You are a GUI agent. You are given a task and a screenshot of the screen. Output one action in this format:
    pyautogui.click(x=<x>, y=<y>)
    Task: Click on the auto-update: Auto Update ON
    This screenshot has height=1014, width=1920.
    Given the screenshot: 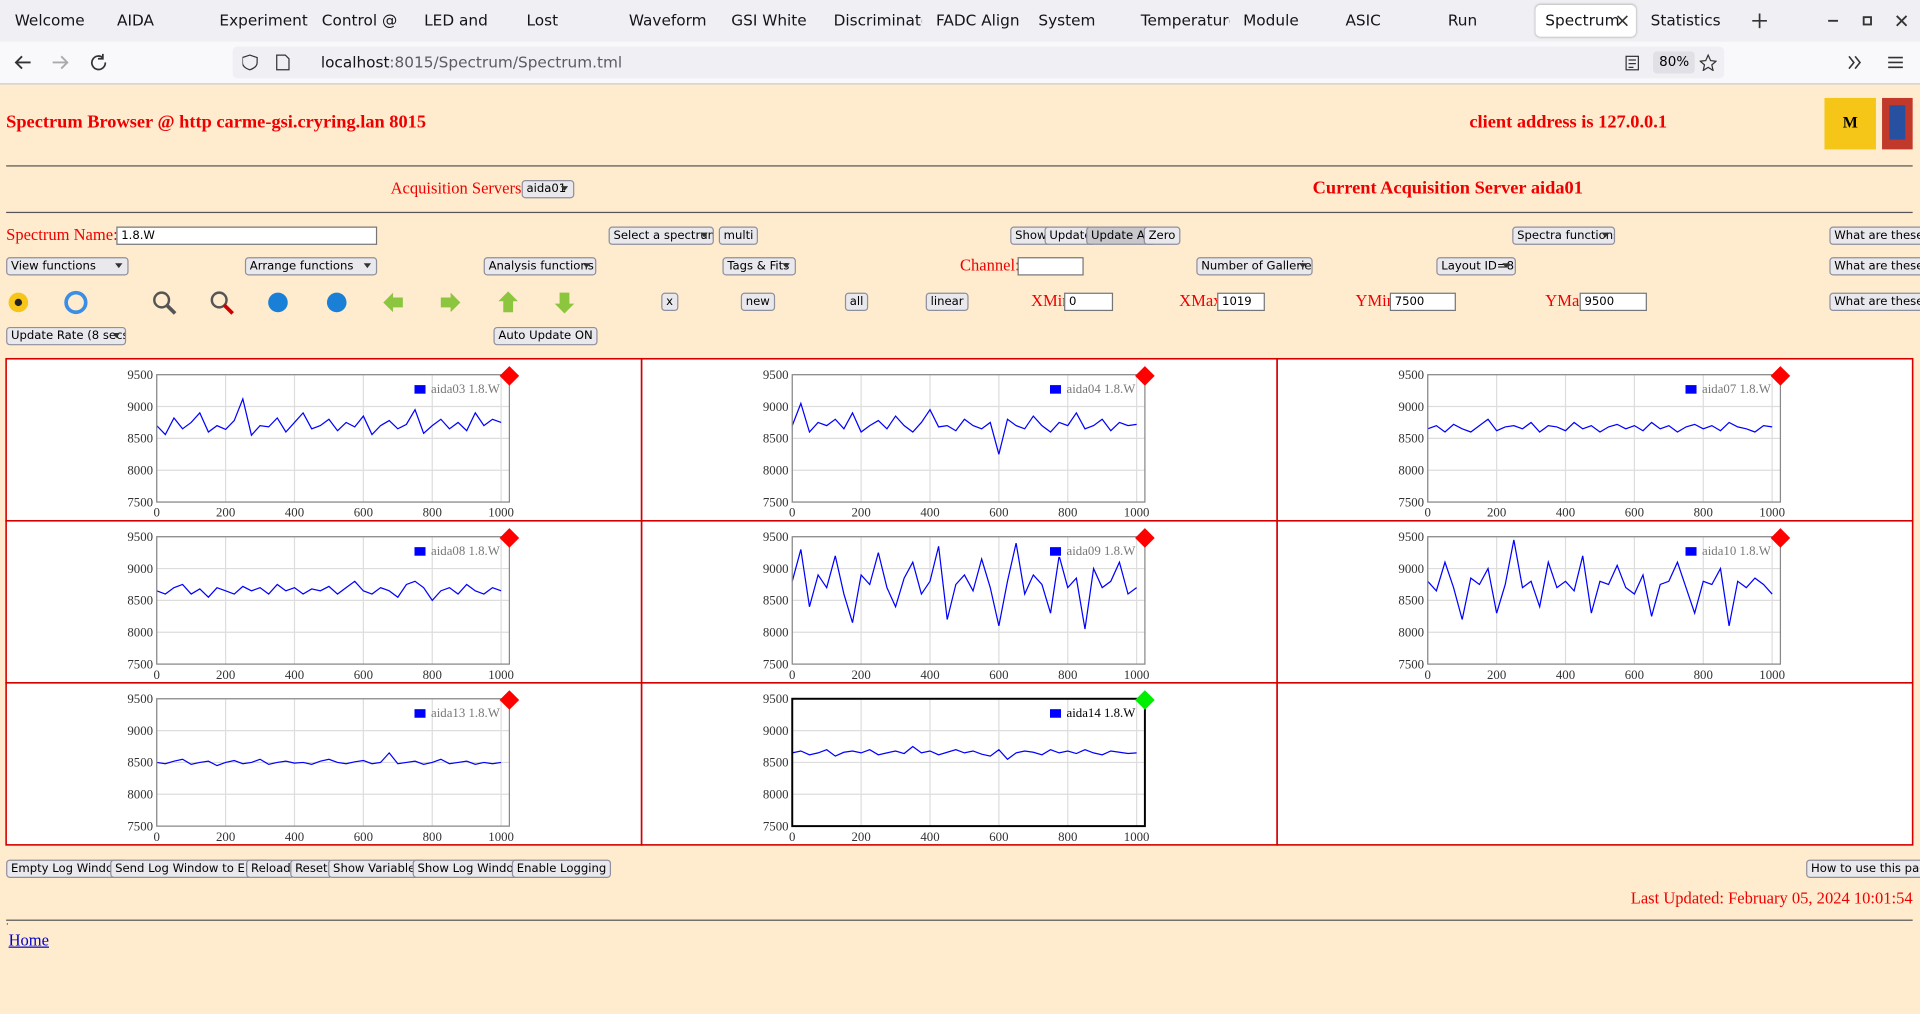 What is the action you would take?
    pyautogui.click(x=545, y=336)
    